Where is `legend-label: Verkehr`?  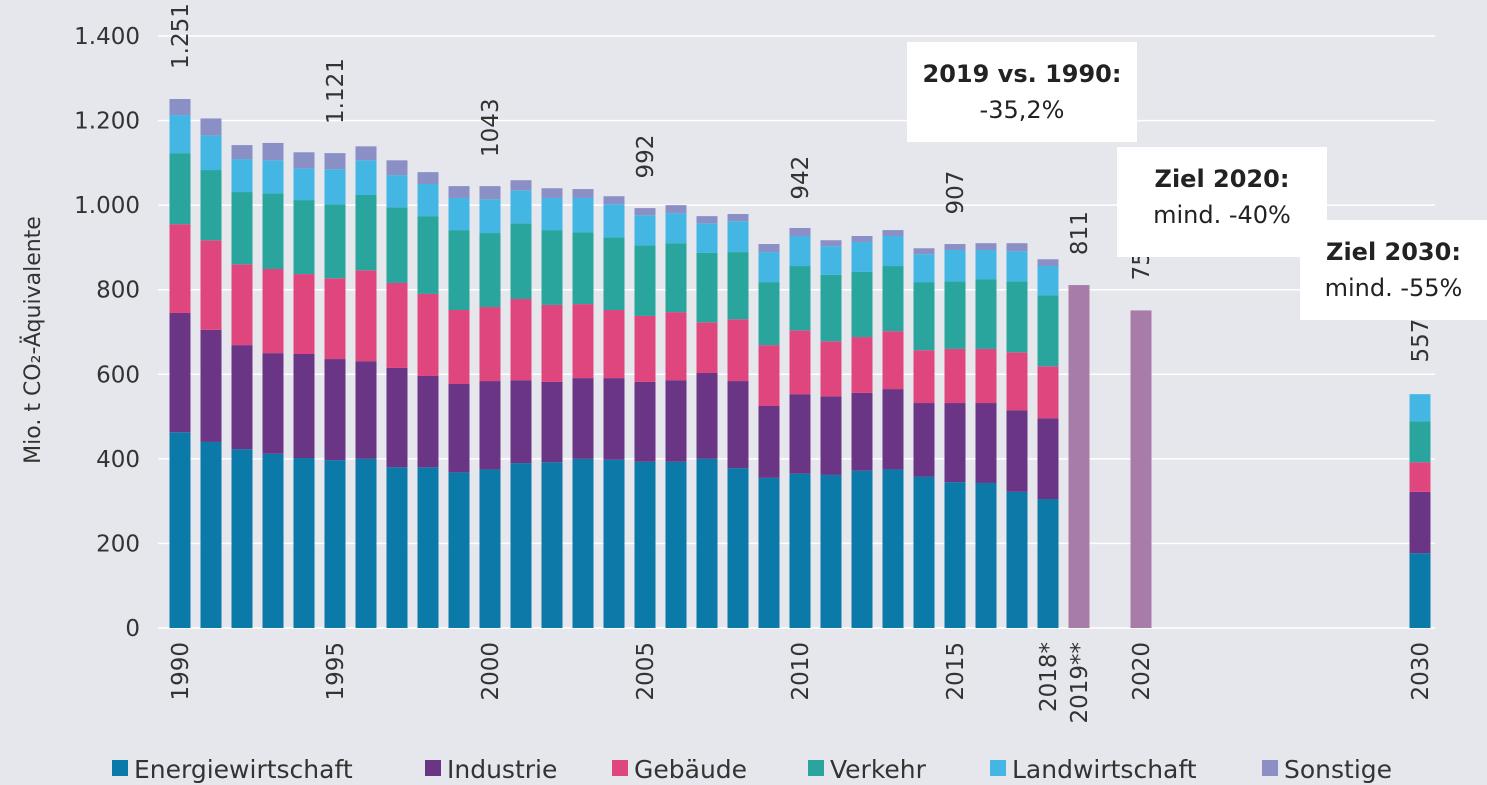
legend-label: Verkehr is located at coordinates (878, 769).